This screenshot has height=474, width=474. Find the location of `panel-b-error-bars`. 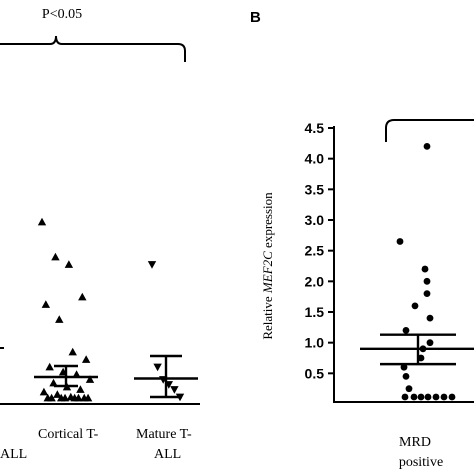

panel-b-error-bars is located at coordinates (417, 349).